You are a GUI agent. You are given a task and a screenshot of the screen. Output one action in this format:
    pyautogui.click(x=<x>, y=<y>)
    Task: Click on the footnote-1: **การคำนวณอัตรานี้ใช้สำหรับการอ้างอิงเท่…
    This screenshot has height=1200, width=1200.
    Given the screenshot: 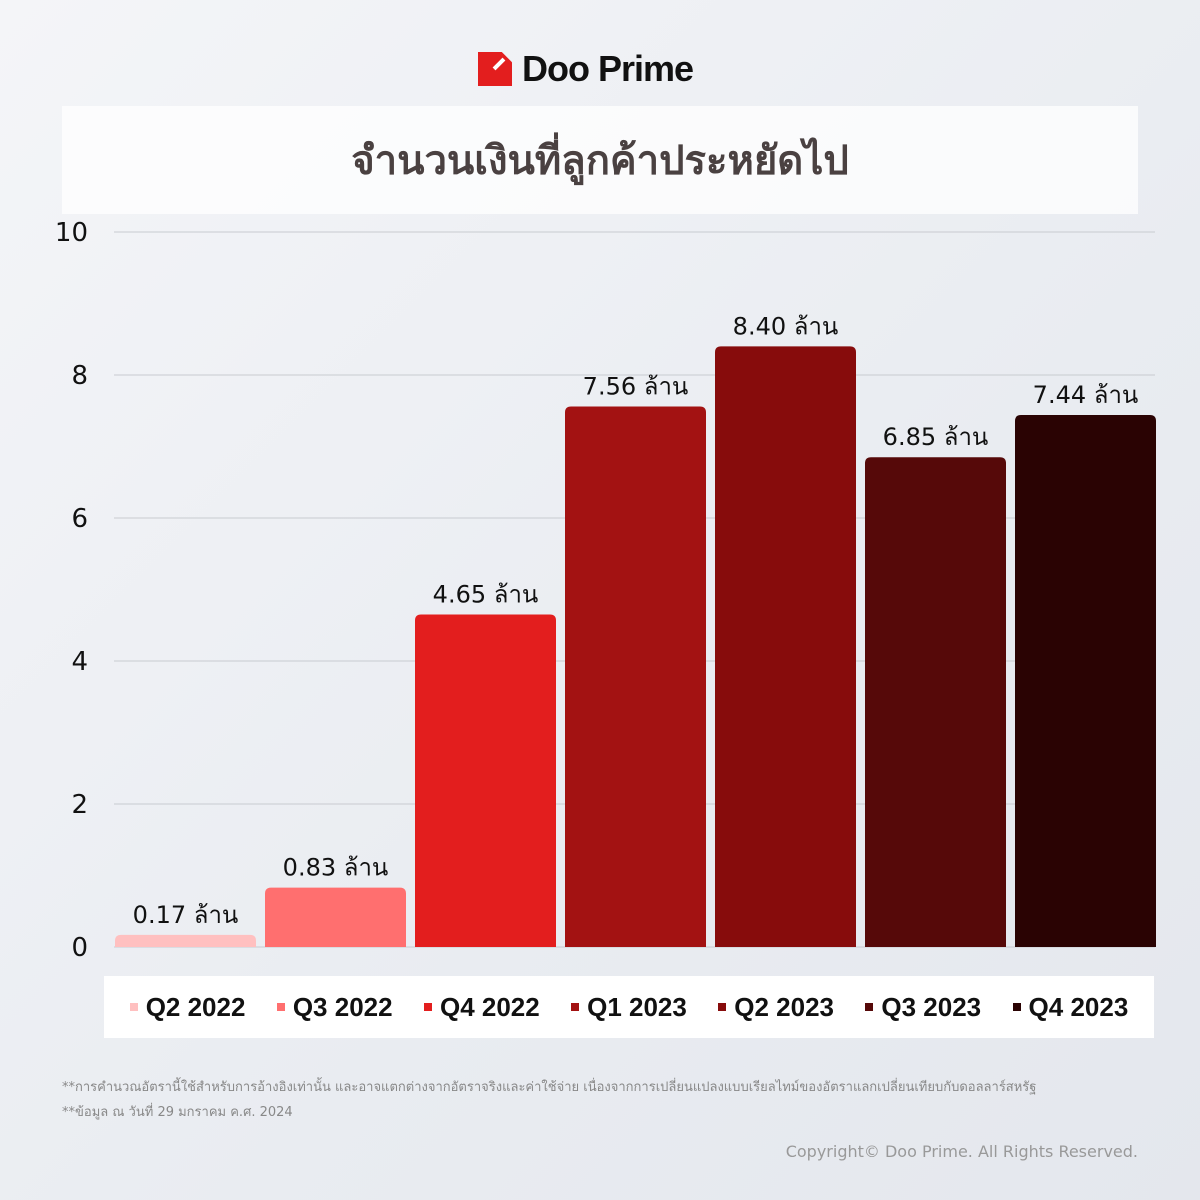 What is the action you would take?
    pyautogui.click(x=549, y=1087)
    